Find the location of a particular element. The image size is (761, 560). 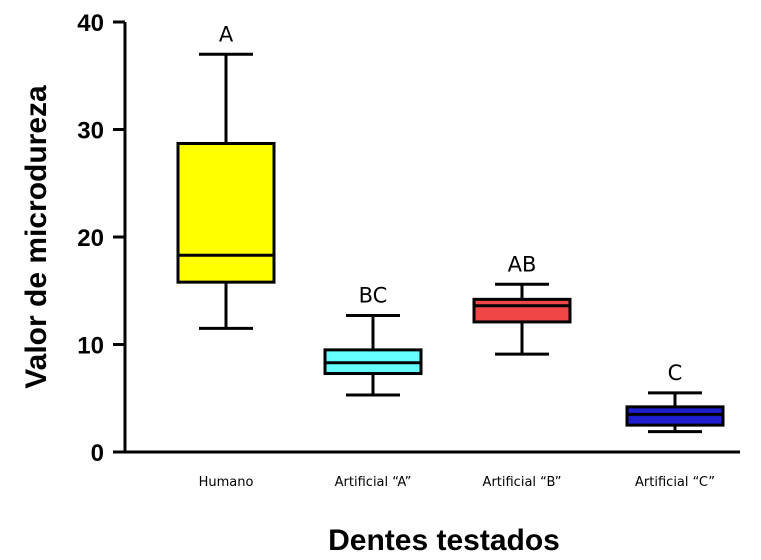

y-tick-label: 20 is located at coordinates (90, 238).